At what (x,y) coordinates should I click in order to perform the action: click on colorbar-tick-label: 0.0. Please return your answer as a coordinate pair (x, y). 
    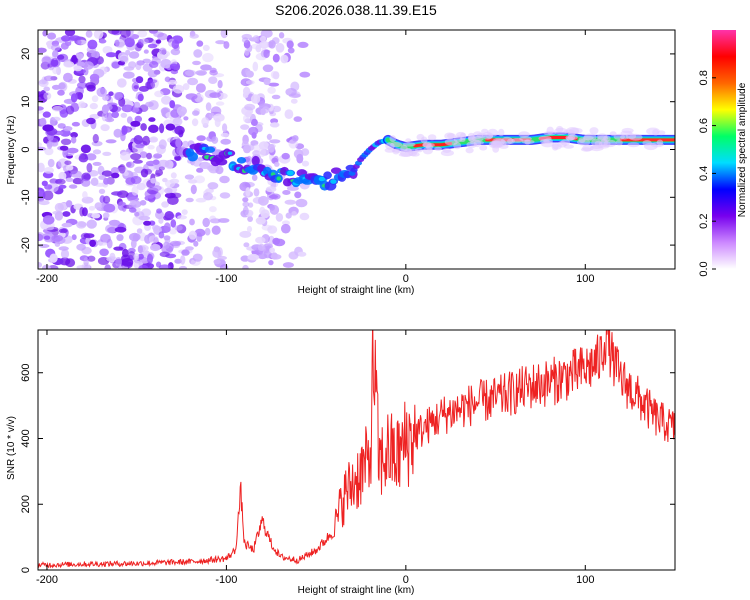
    Looking at the image, I should click on (704, 268).